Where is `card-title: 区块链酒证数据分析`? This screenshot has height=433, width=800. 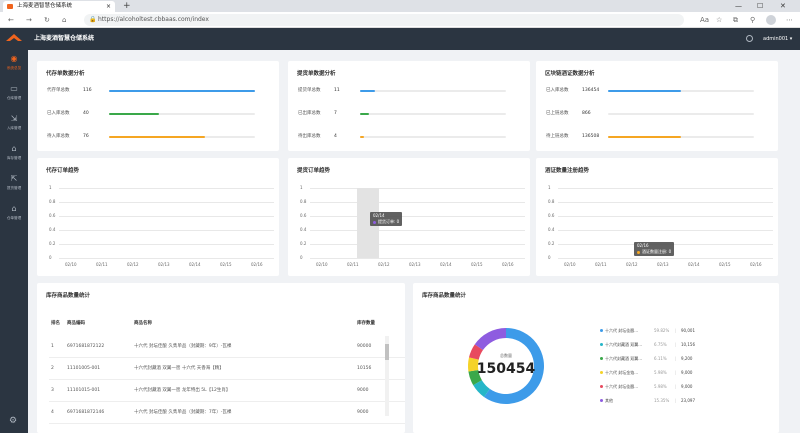
card-title: 区块链酒证数据分析 is located at coordinates (570, 74).